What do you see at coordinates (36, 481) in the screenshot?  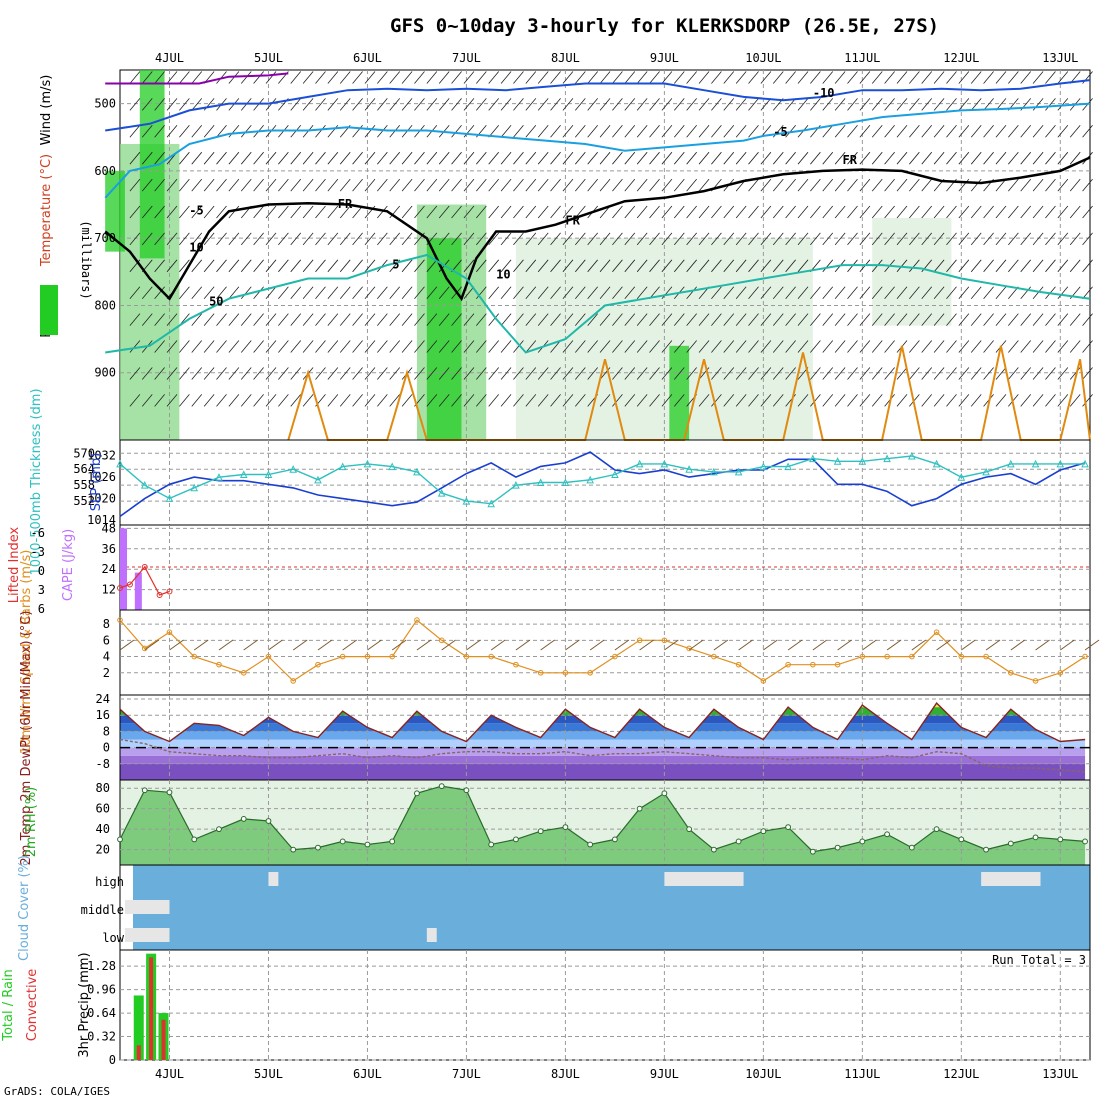 I see `thickness-label: 1000-500mb Thickness (dm)` at bounding box center [36, 481].